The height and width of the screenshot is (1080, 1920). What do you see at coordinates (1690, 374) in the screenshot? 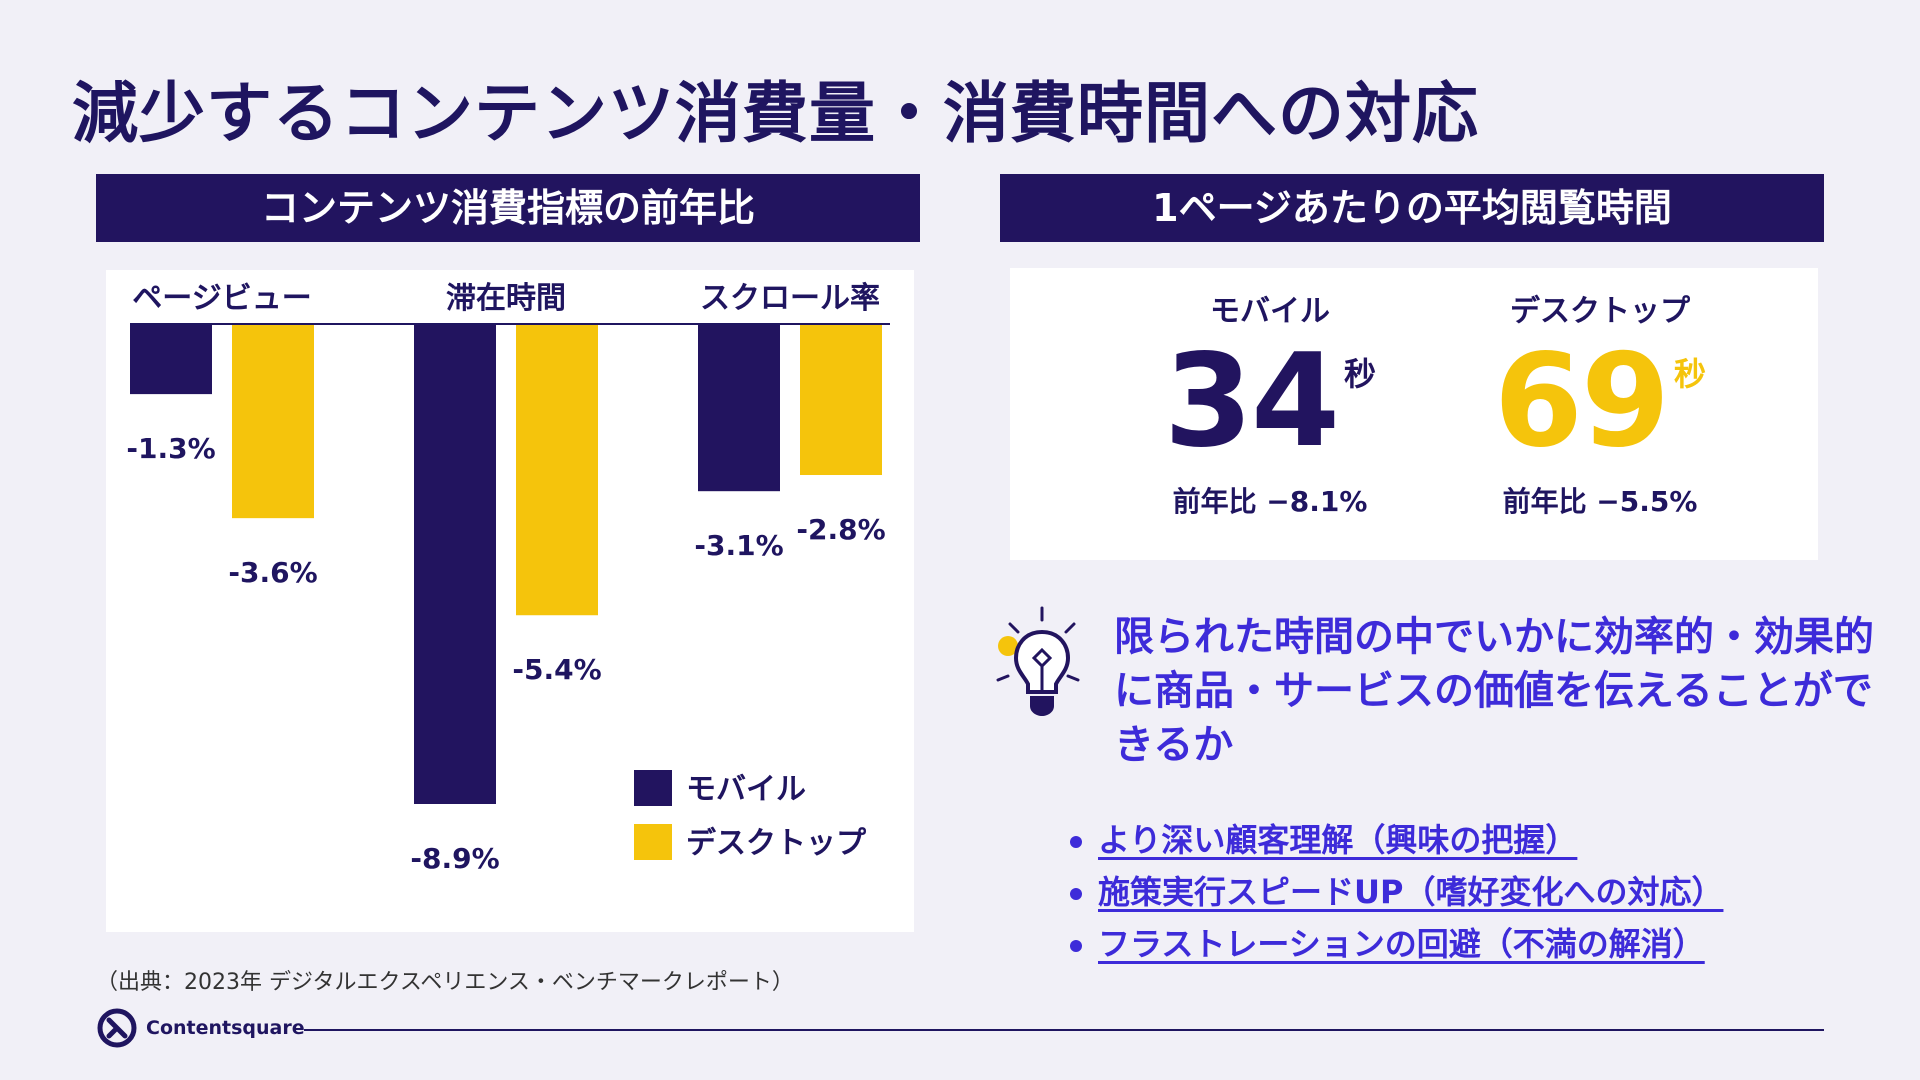
I see `desktop-seconds-unit: 秒` at bounding box center [1690, 374].